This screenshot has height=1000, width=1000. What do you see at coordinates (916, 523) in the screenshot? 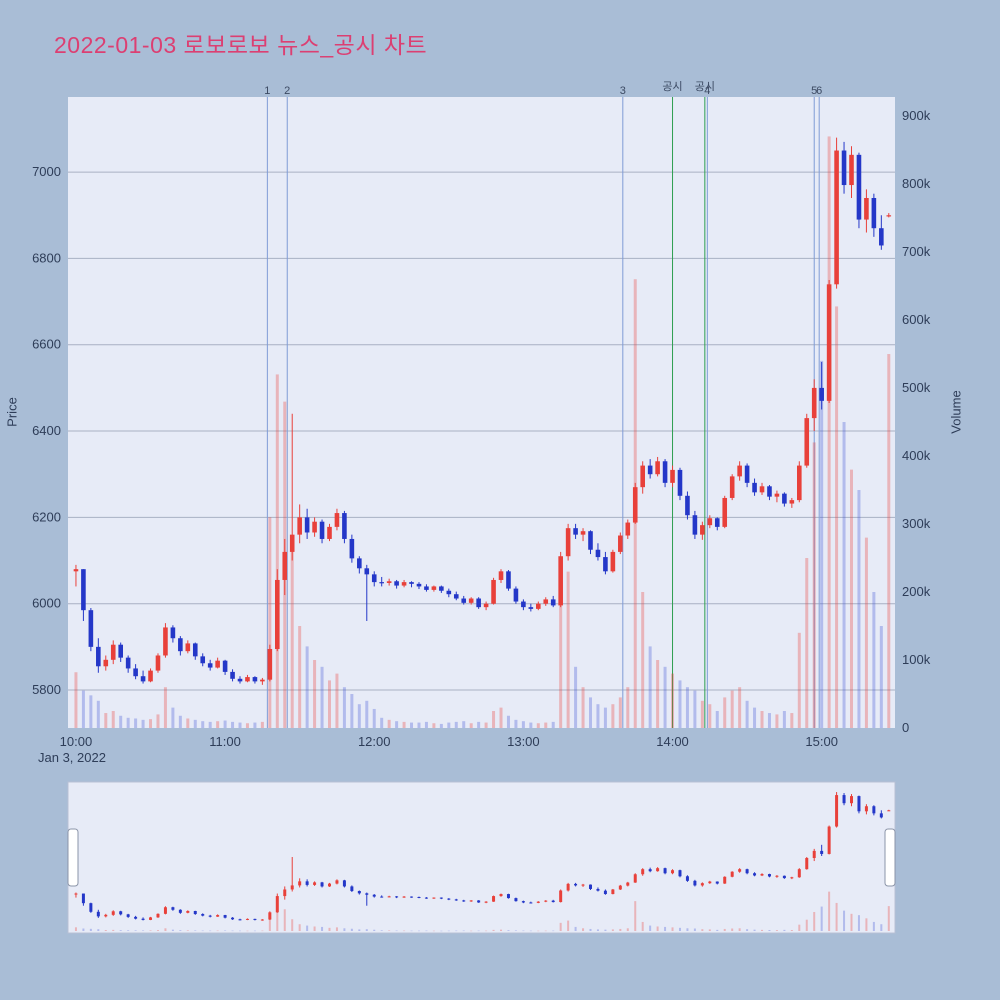
I see `svg-text: 300k` at bounding box center [916, 523].